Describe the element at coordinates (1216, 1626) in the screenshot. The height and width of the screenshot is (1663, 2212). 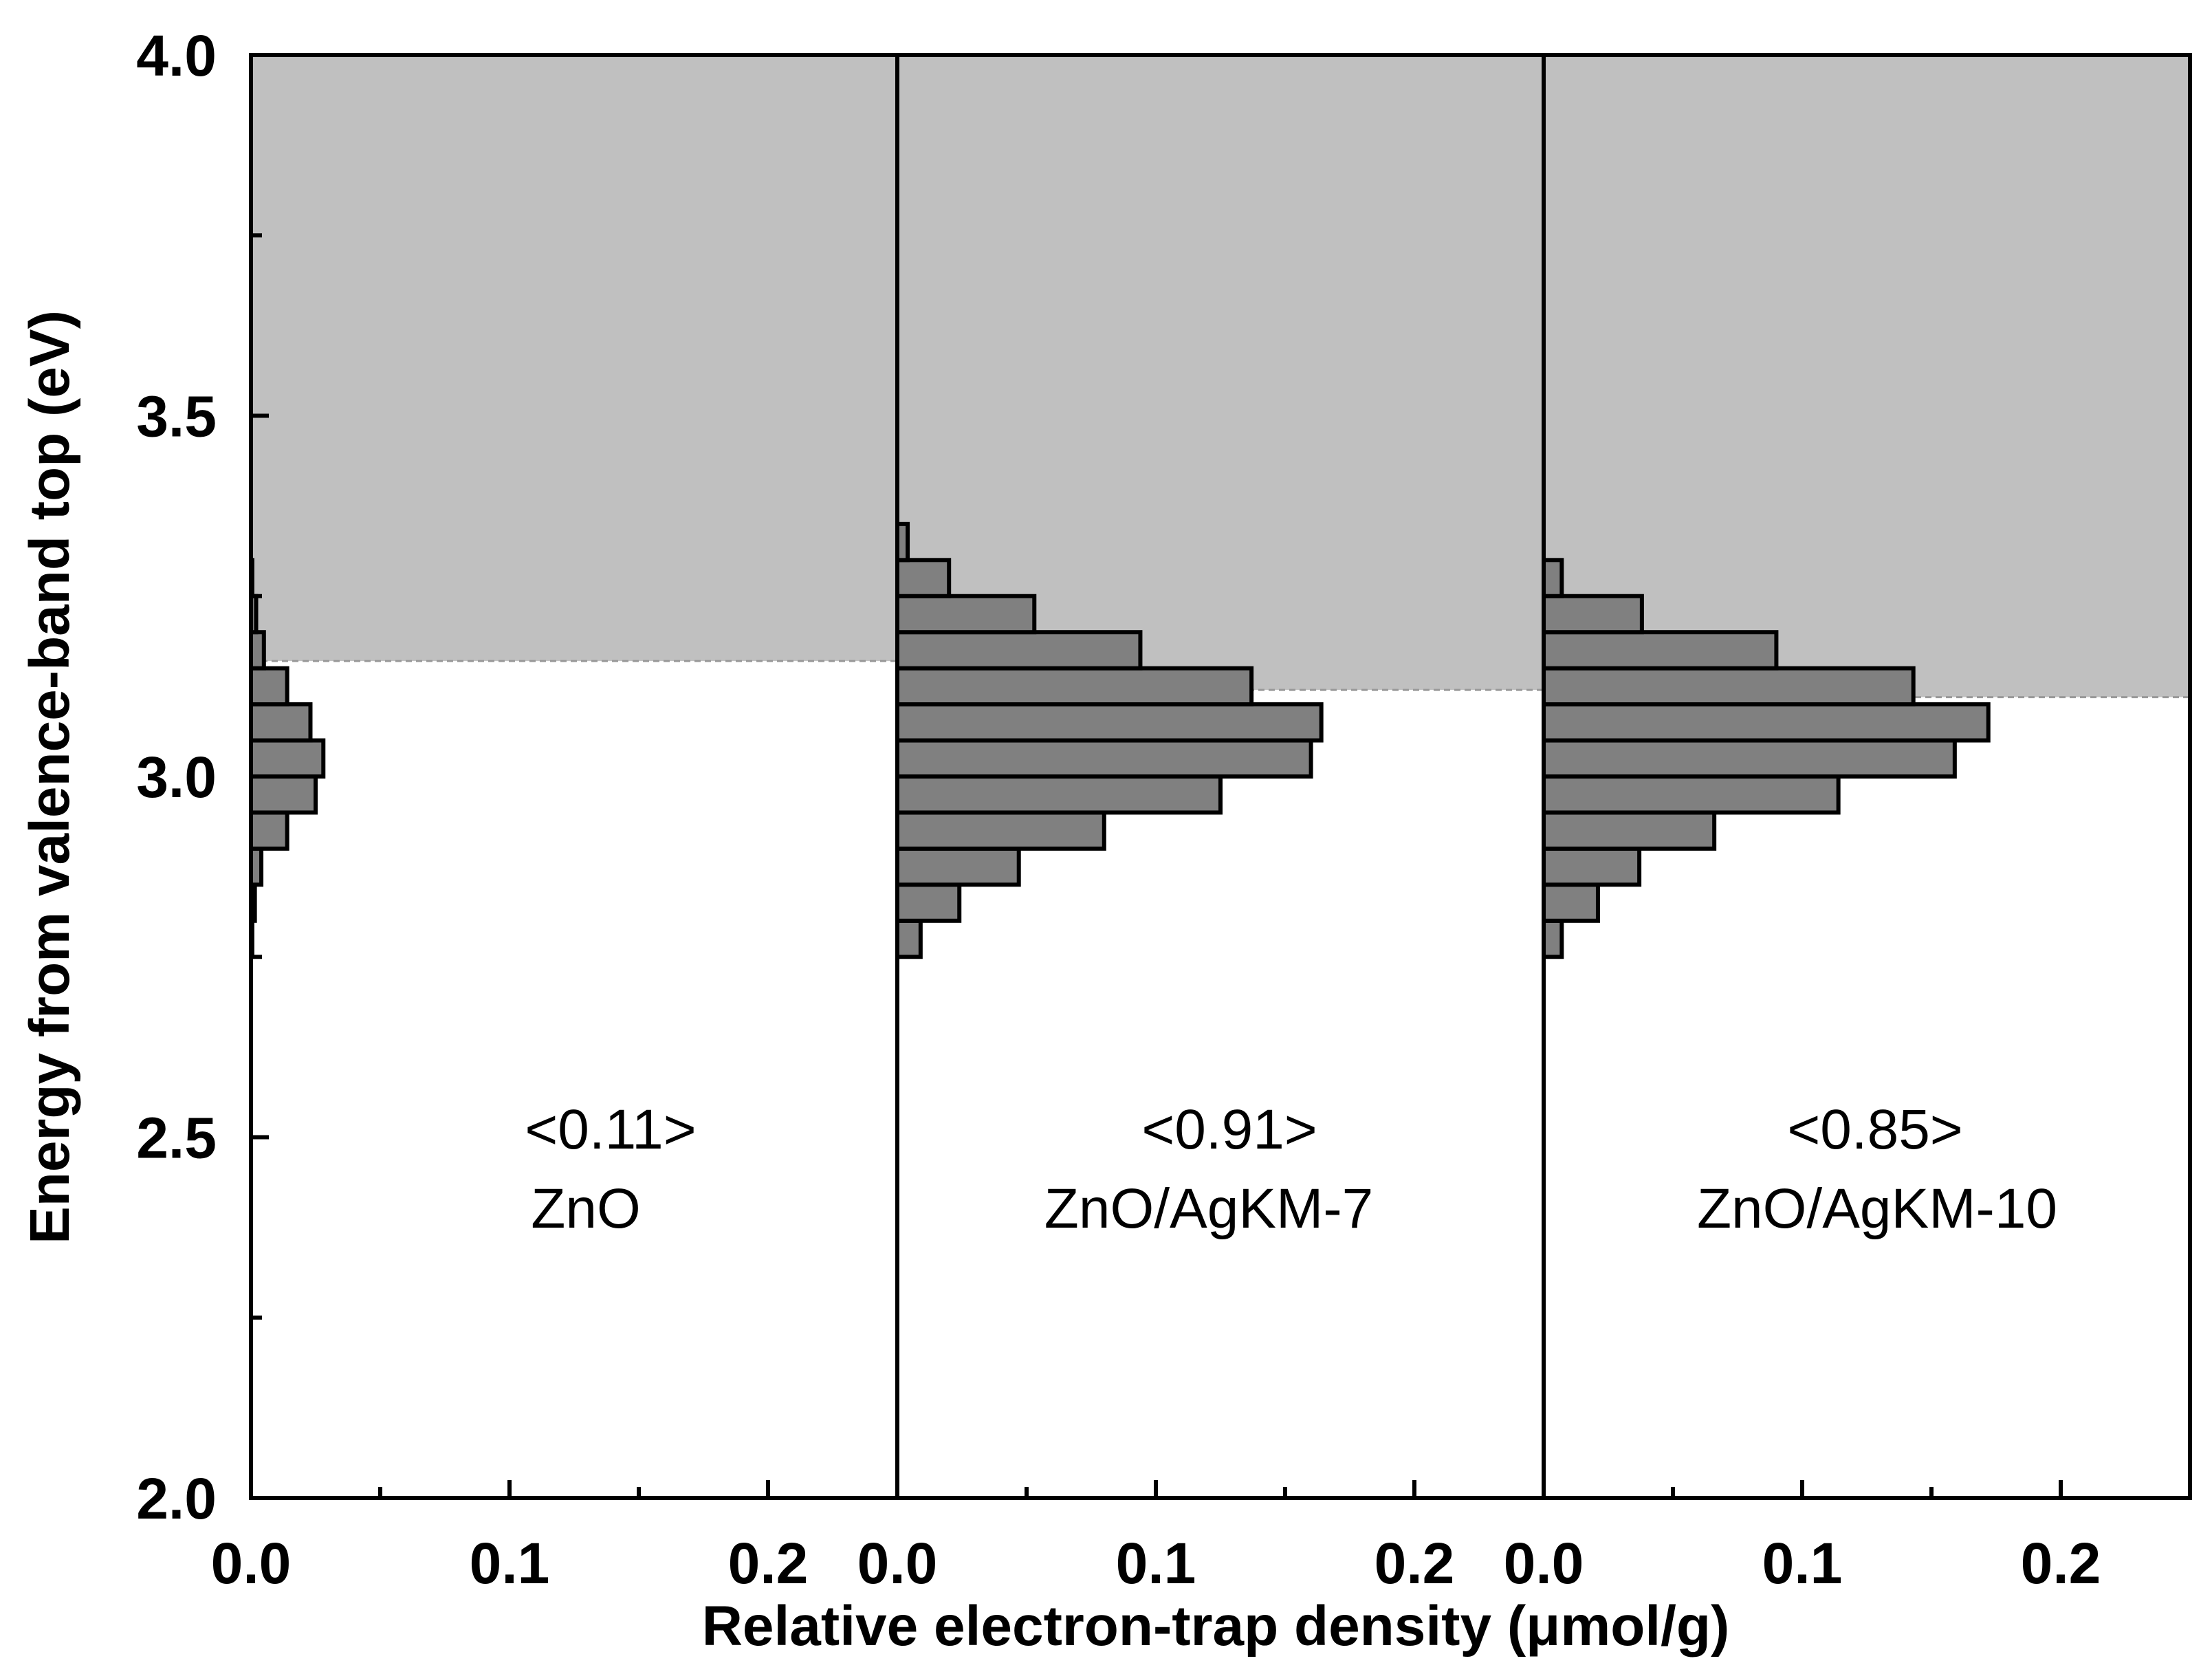
I see `x-axis-title: Relative electron-trap density (μmol/g)` at that location.